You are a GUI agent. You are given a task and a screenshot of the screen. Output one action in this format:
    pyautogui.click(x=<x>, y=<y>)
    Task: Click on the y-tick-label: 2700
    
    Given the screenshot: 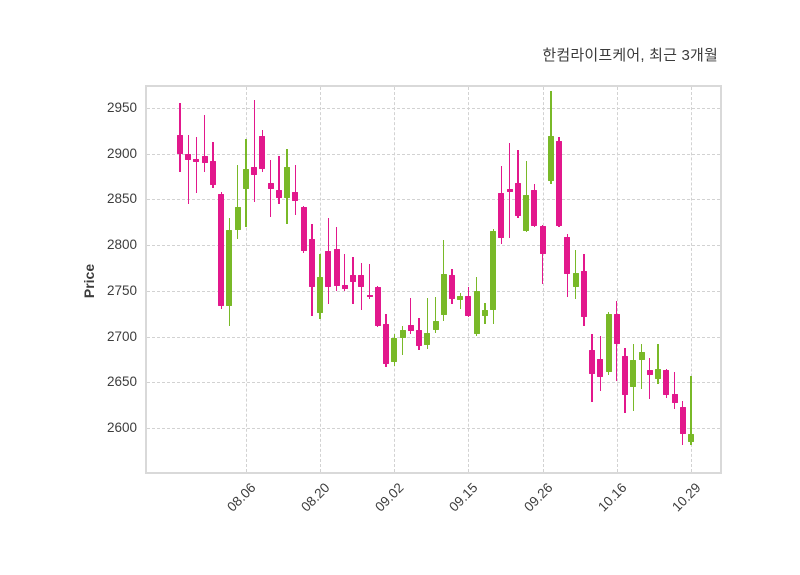 What is the action you would take?
    pyautogui.click(x=121, y=336)
    